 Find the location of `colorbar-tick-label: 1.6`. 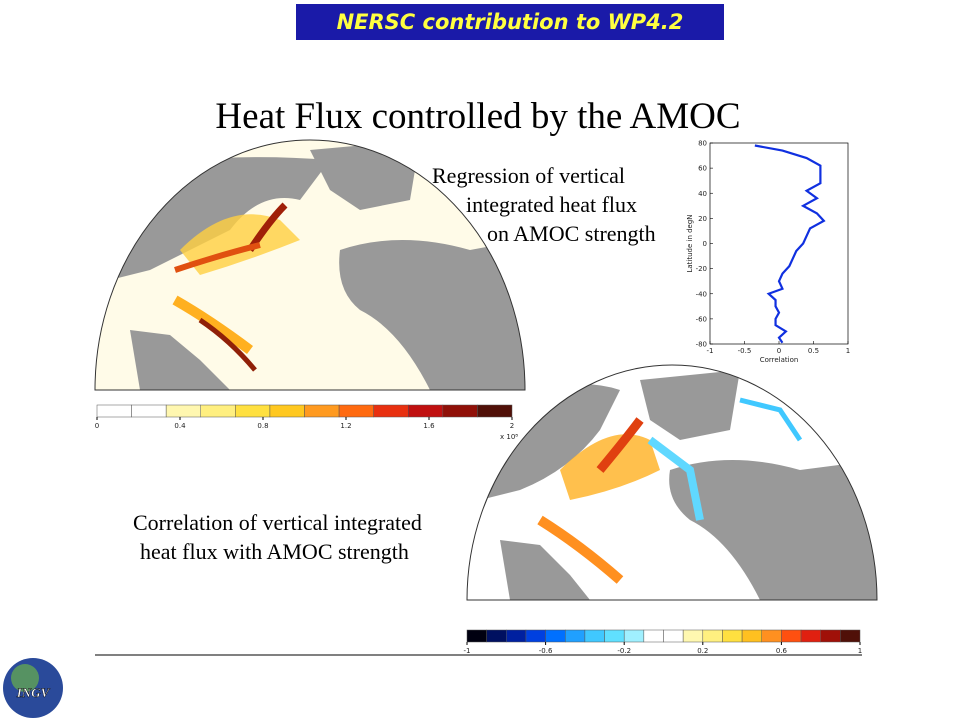

colorbar-tick-label: 1.6 is located at coordinates (429, 426).